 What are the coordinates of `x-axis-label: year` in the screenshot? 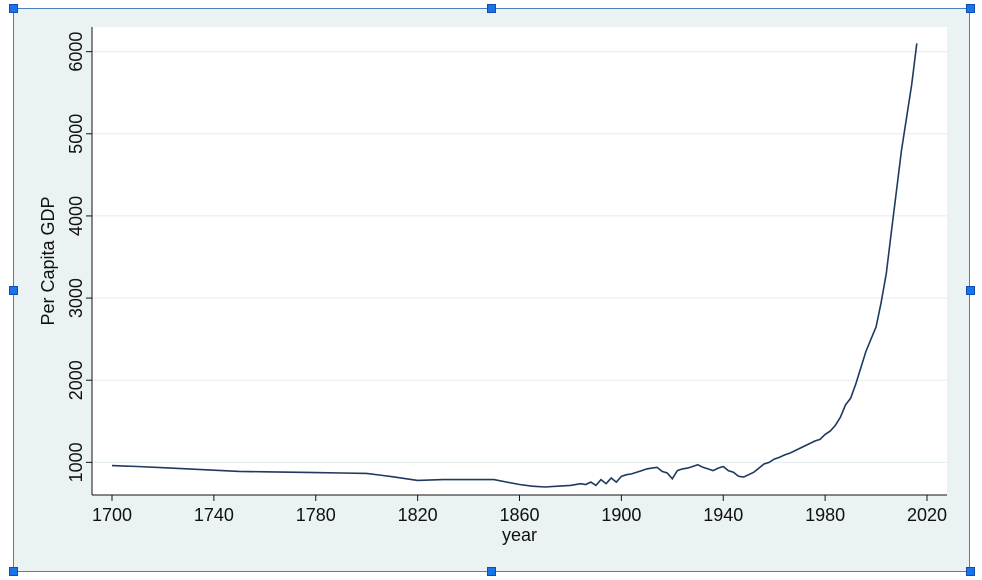 It's located at (519, 535).